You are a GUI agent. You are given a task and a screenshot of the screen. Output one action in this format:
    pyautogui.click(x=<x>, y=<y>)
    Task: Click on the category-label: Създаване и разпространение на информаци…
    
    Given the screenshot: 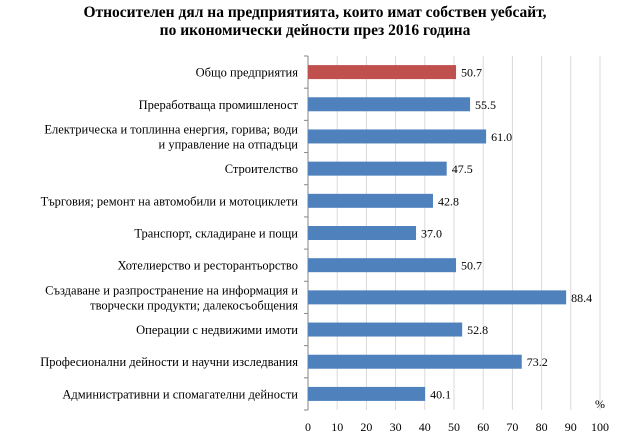 What is the action you would take?
    pyautogui.click(x=171, y=290)
    